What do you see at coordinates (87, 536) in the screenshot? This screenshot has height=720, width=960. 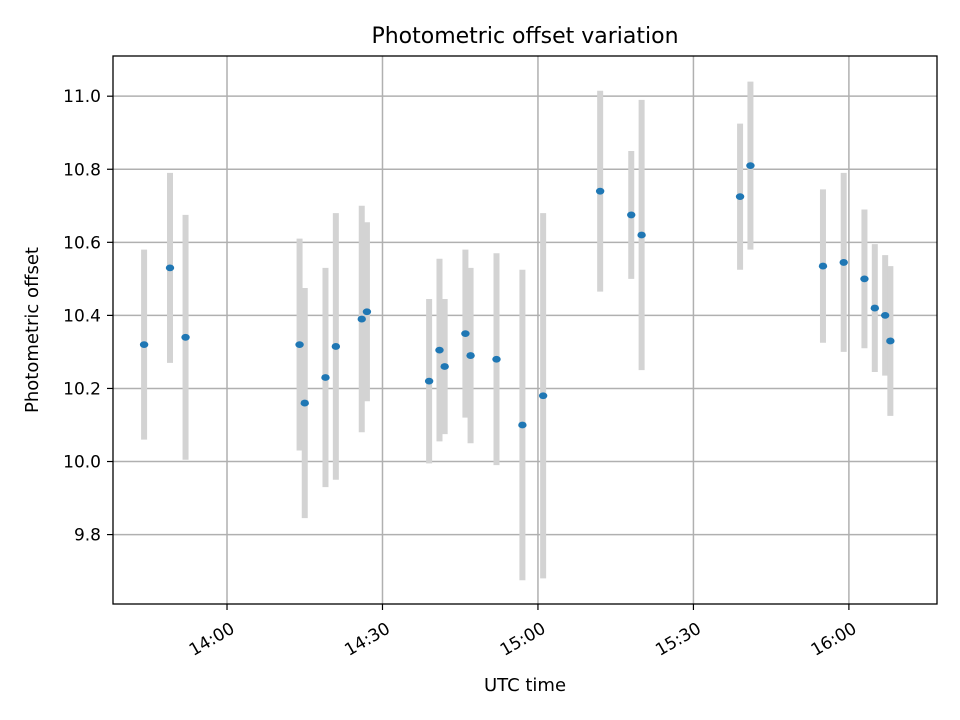 I see `y-tick-label: 9.8` at bounding box center [87, 536].